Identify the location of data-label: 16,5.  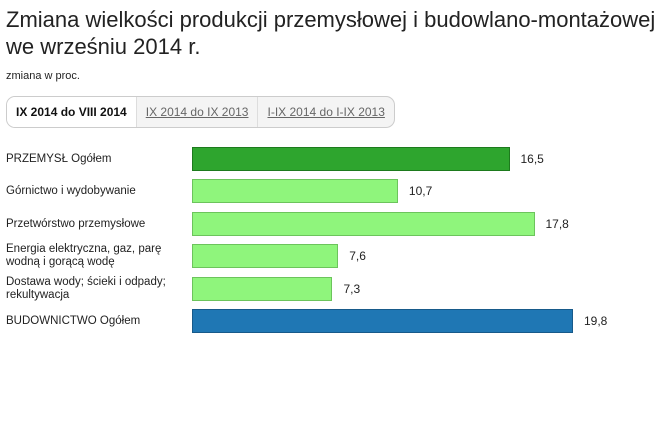
(532, 159).